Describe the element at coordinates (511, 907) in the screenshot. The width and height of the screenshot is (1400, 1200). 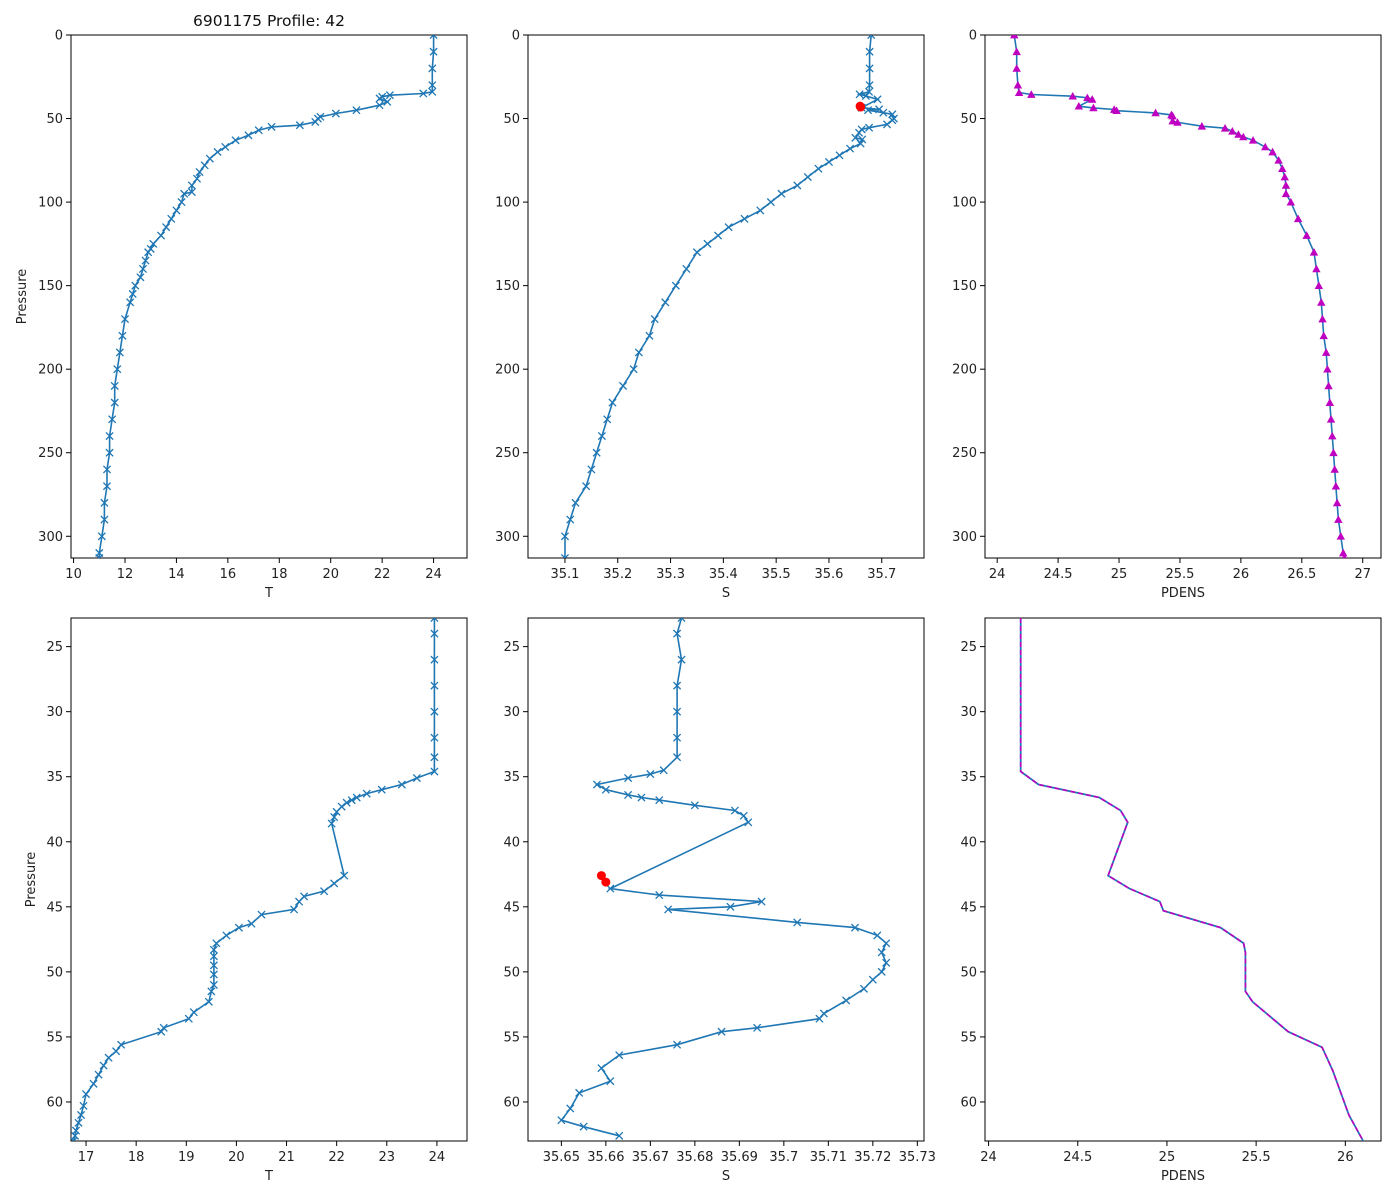
I see `y-tick-label: 45` at that location.